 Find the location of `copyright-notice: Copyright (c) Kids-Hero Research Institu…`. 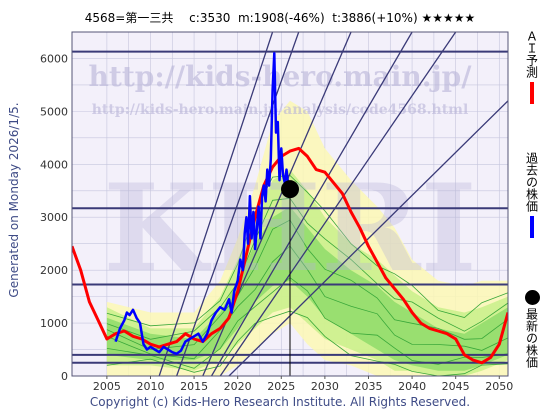

copyright-notice: Copyright (c) Kids-Hero Research Institu… is located at coordinates (280, 402).